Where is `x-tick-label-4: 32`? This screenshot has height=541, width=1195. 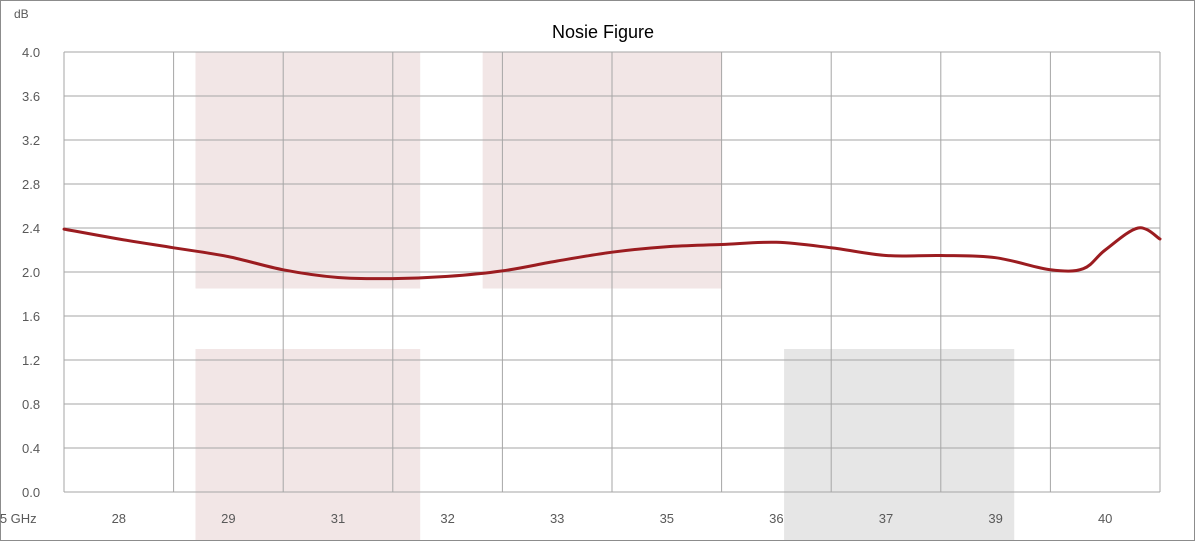 x-tick-label-4: 32 is located at coordinates (447, 518).